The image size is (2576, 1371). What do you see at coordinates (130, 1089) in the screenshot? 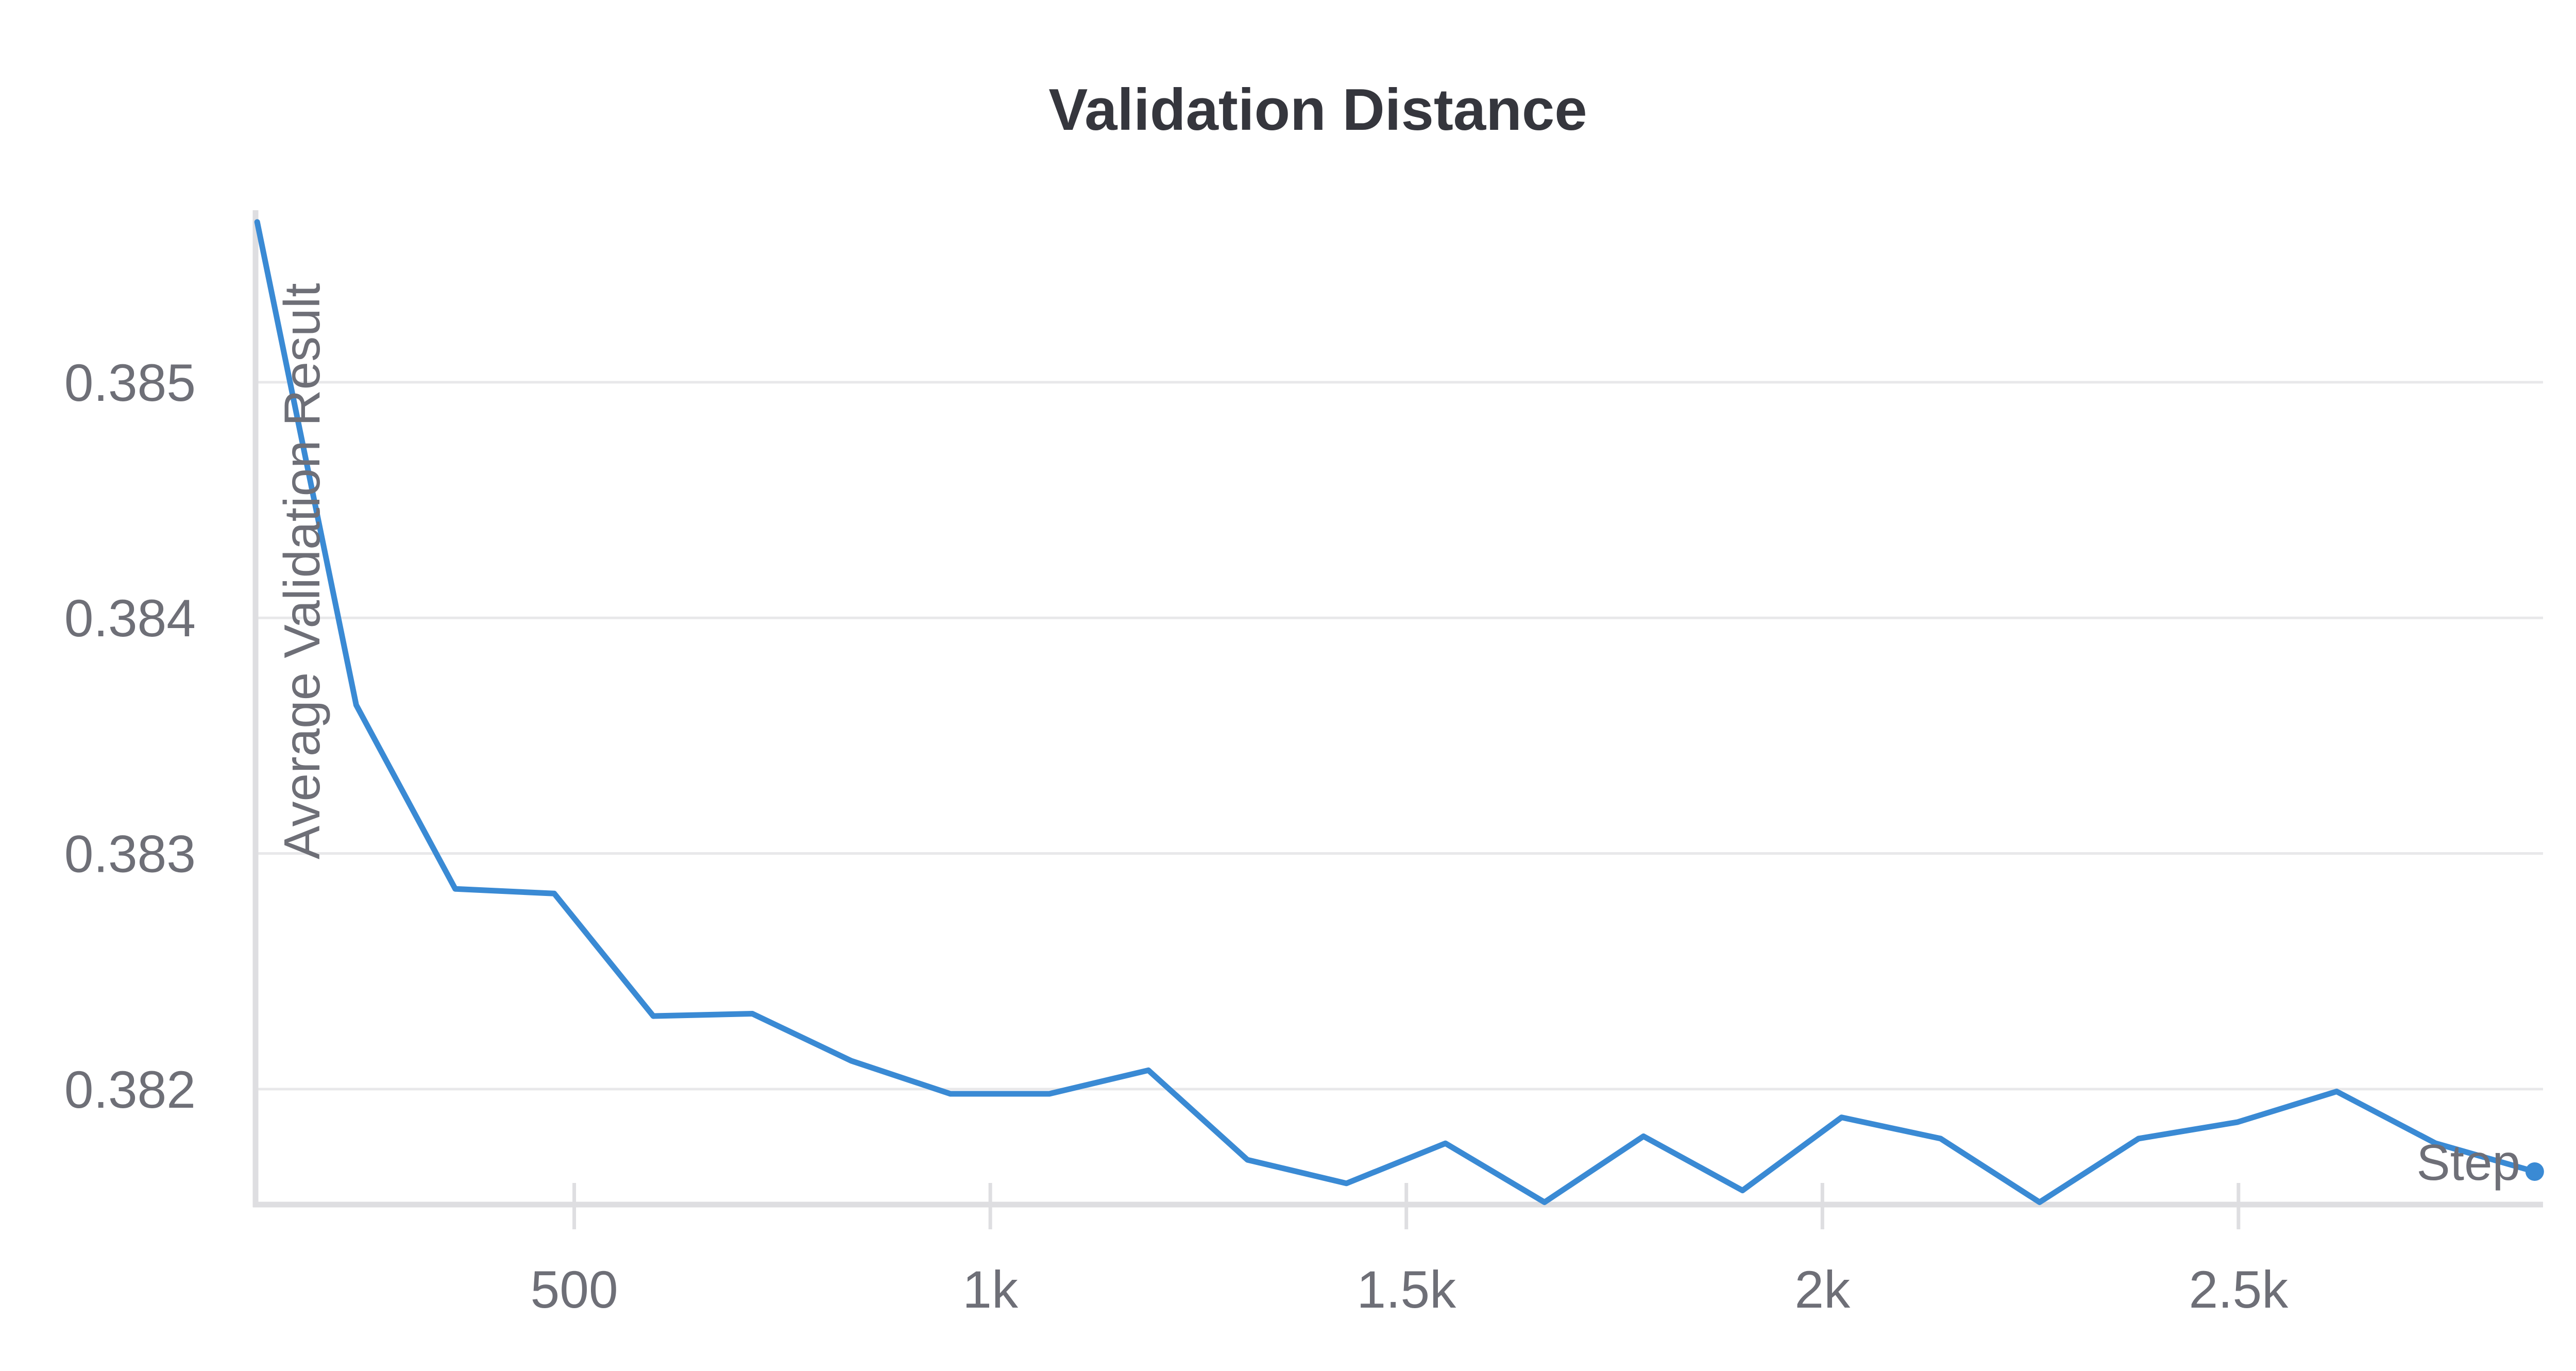
I see `y-tick-label: 0.382` at bounding box center [130, 1089].